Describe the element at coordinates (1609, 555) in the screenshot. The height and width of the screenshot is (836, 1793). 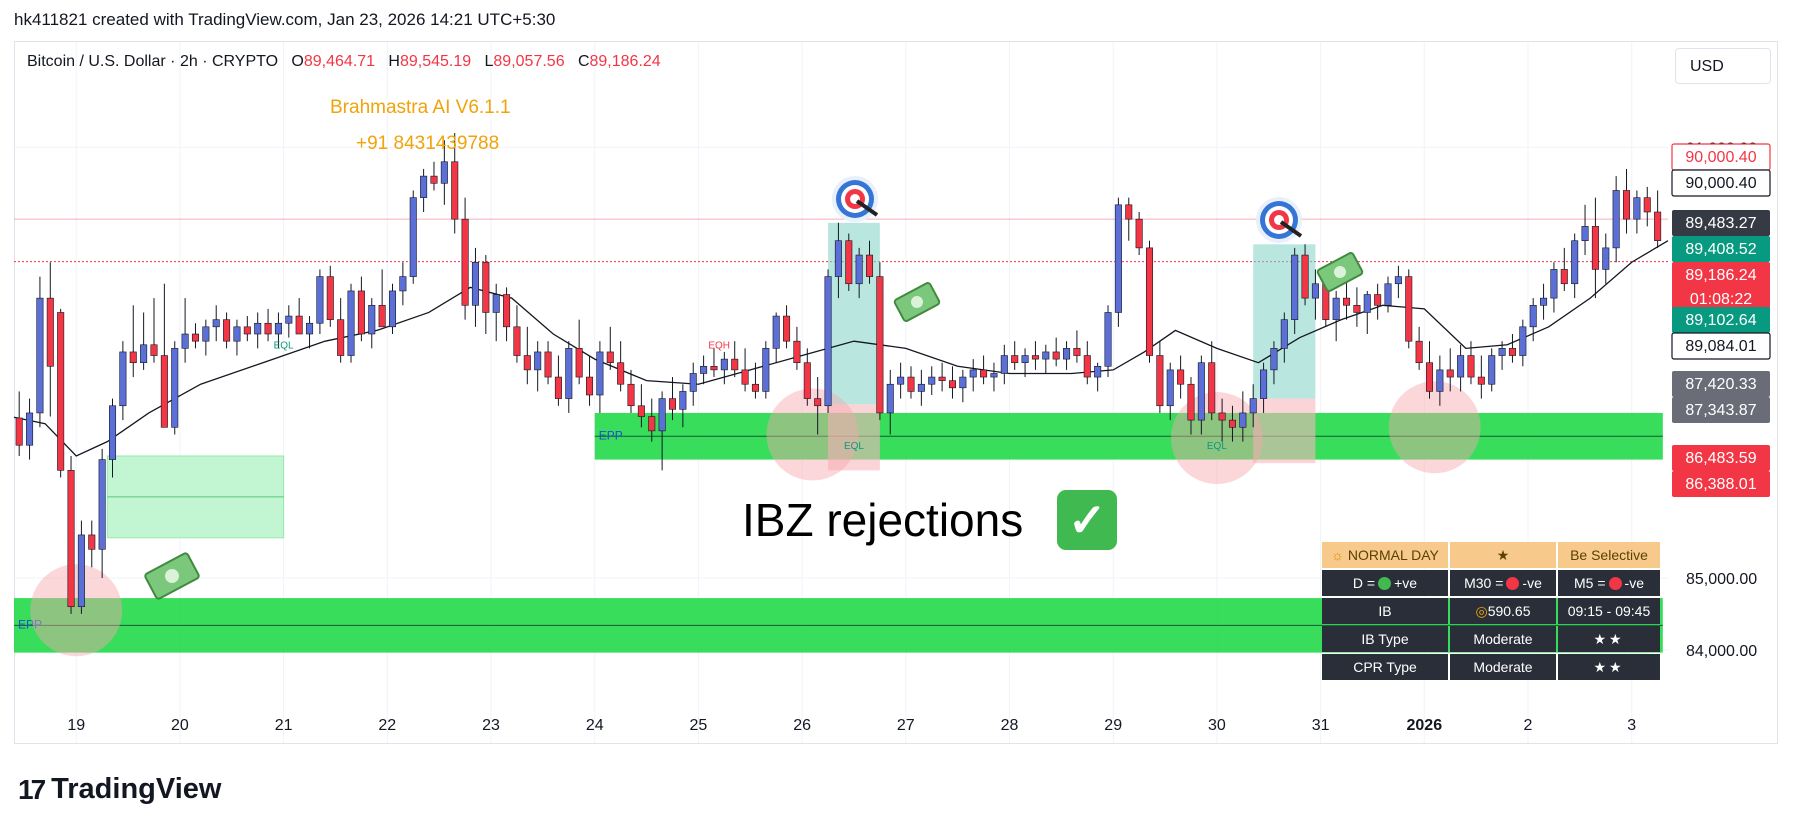
I see `advice-cell: Be Selective` at that location.